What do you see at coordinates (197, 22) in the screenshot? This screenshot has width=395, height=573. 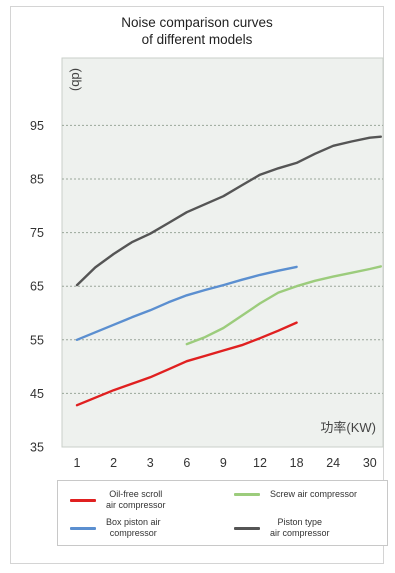 I see `chart-title-line-1: Noise comparison curves` at bounding box center [197, 22].